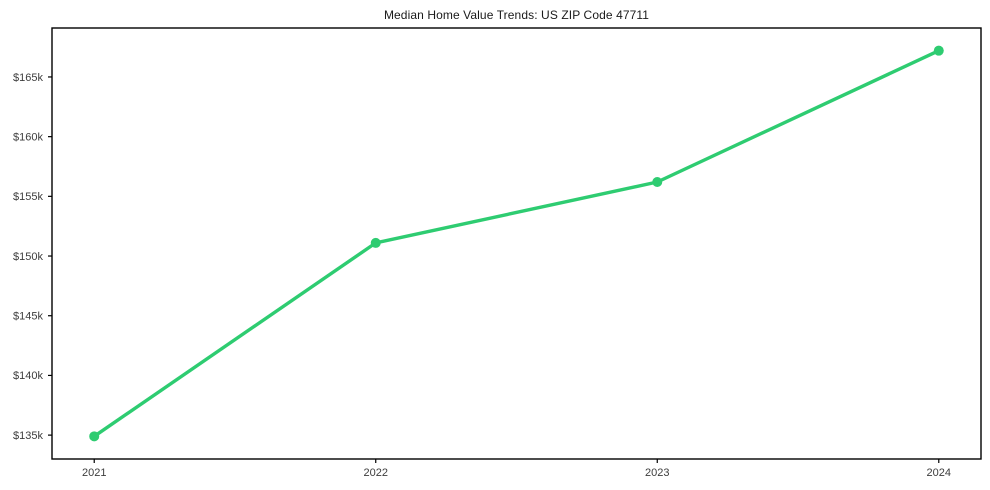  I want to click on y-tick-label: $135k, so click(28, 436).